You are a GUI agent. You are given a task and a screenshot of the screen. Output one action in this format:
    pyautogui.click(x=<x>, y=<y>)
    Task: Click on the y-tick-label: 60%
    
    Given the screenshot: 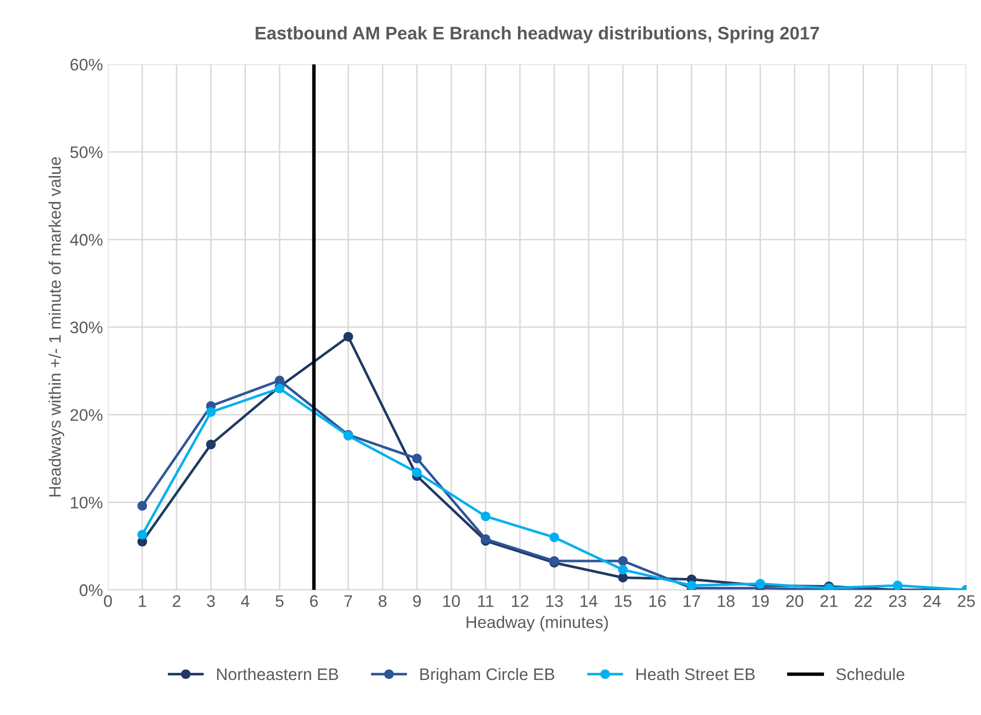 What is the action you would take?
    pyautogui.click(x=86, y=64)
    